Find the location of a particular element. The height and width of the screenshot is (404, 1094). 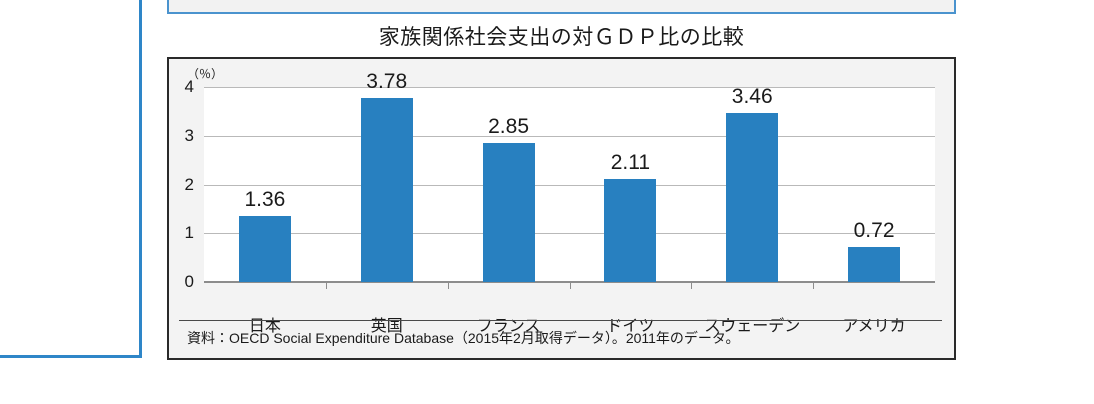

y-axis-tick-label: 0 is located at coordinates (189, 281).